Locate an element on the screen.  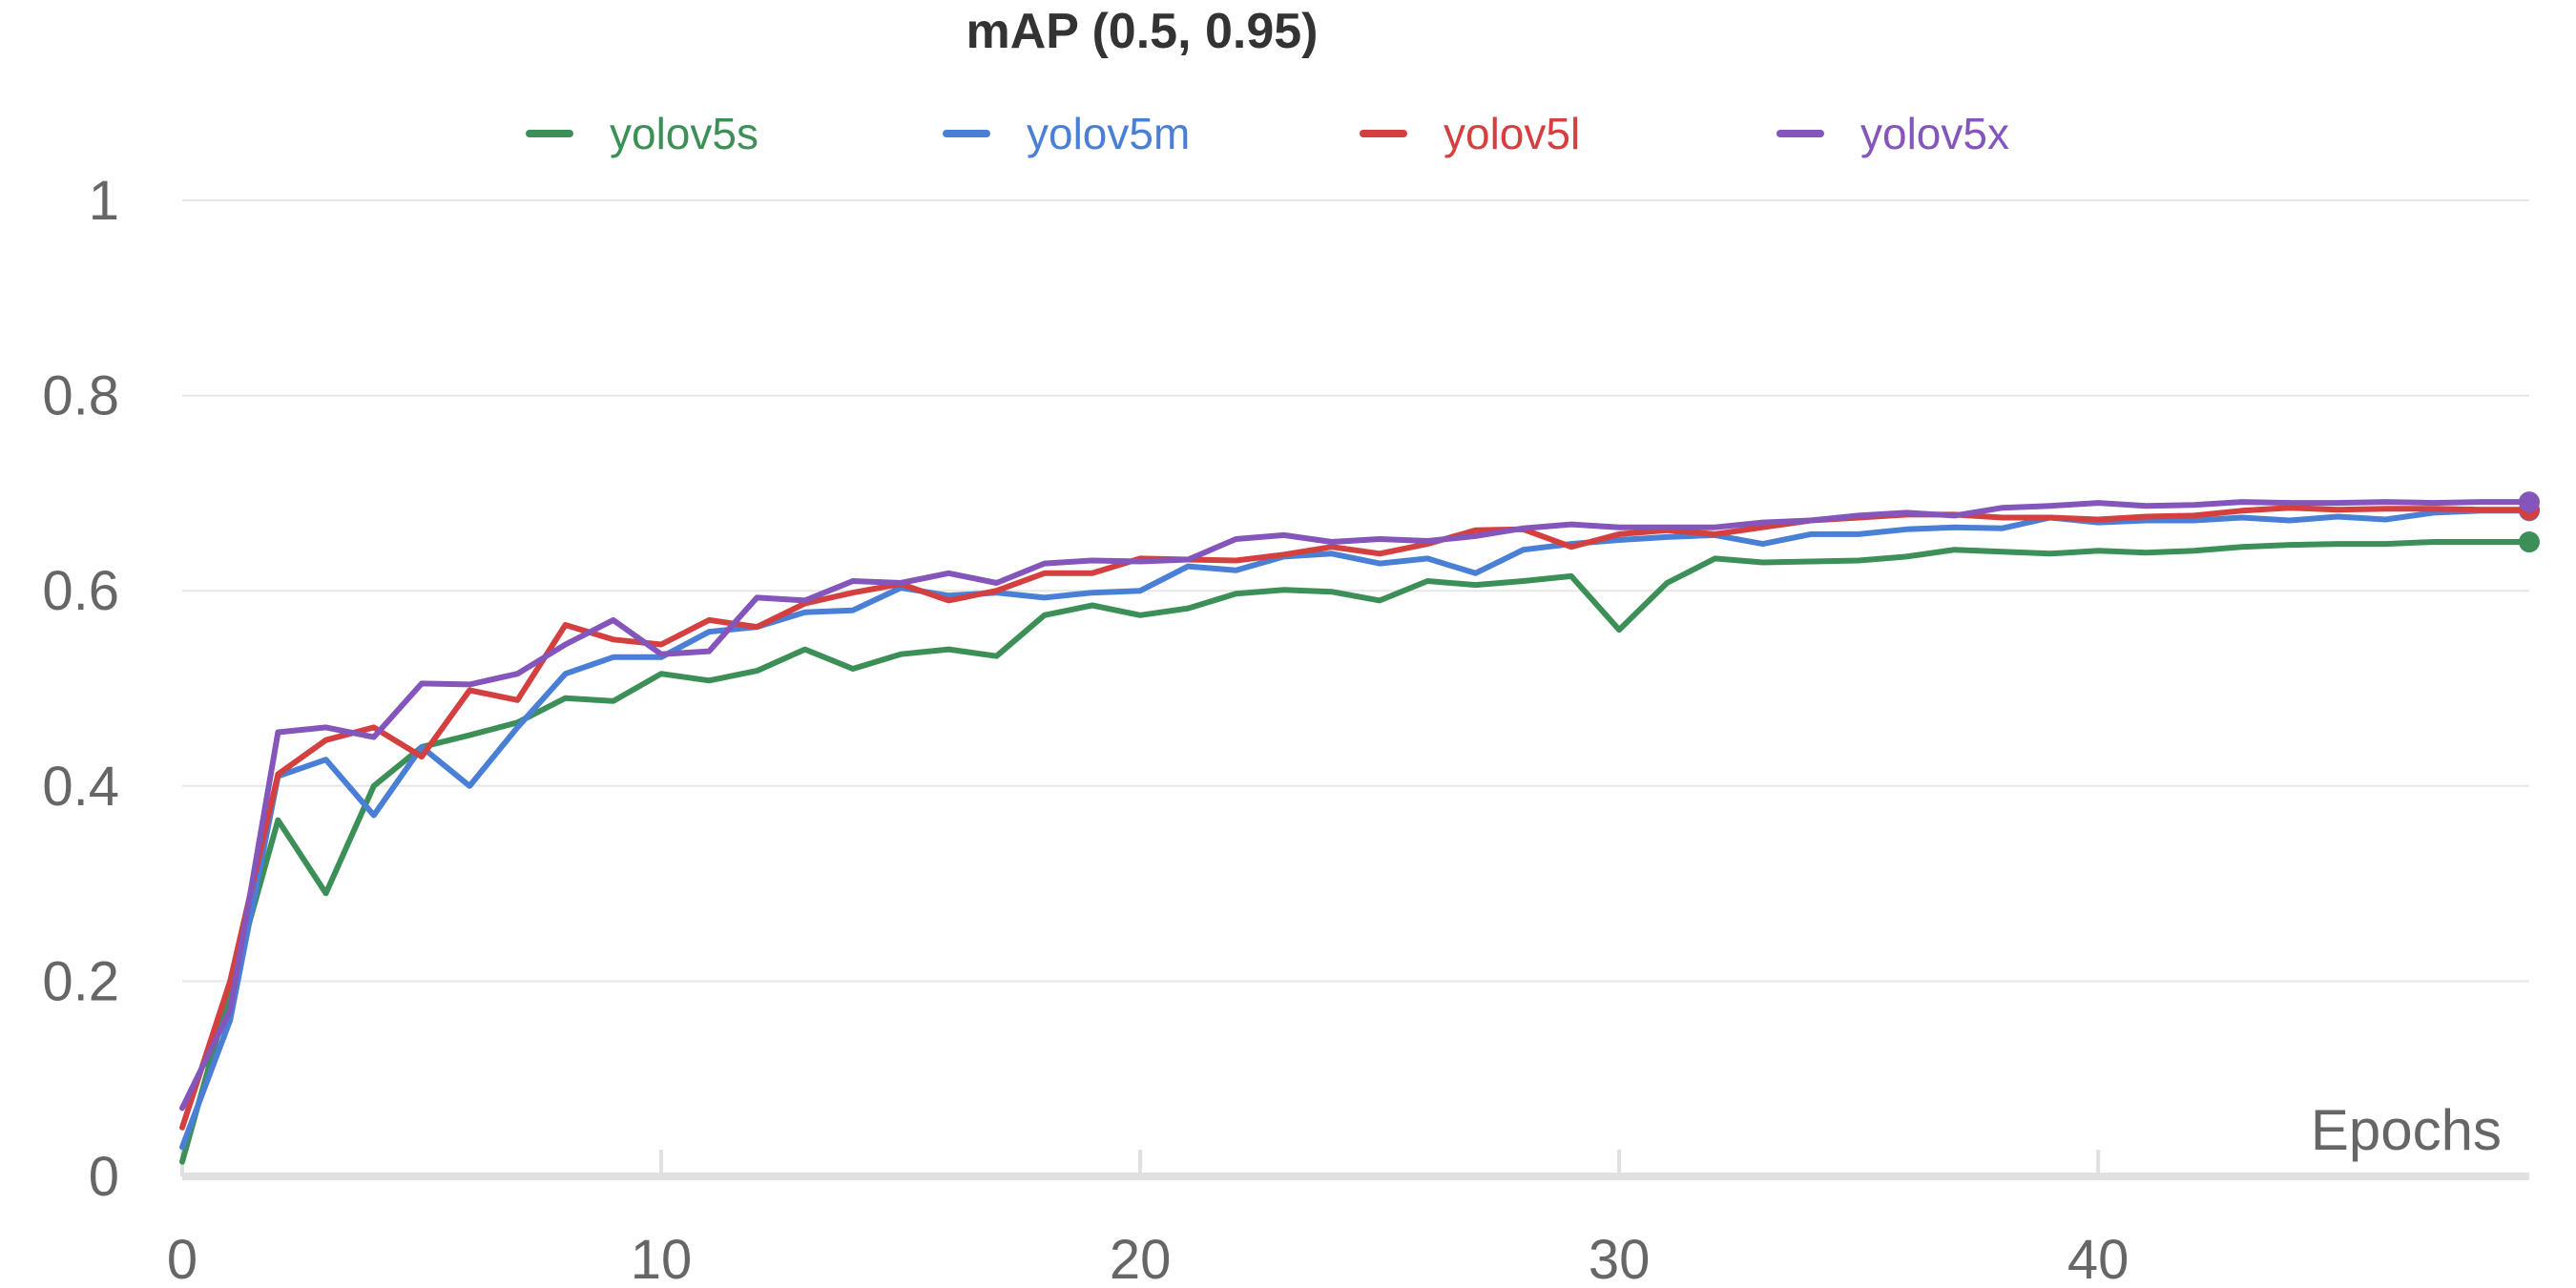
y-tick-label: 1 is located at coordinates (104, 201).